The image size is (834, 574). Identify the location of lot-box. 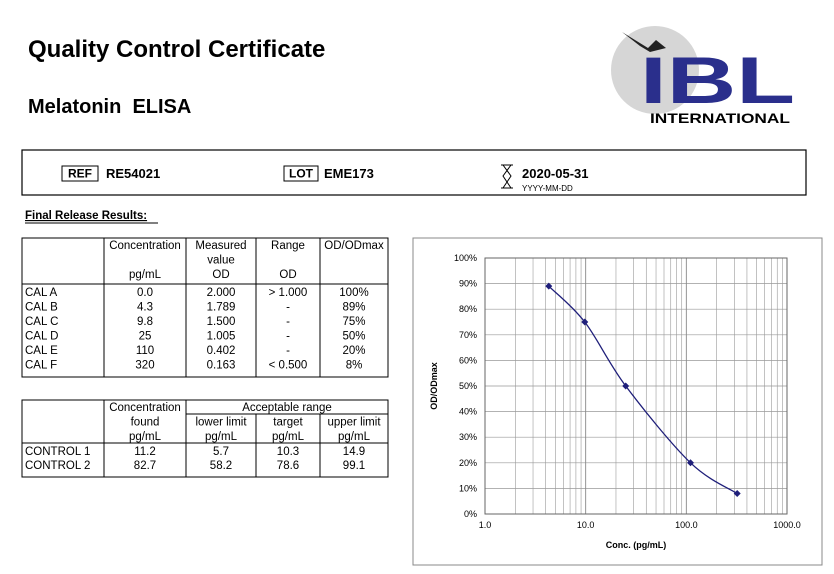
(301, 173).